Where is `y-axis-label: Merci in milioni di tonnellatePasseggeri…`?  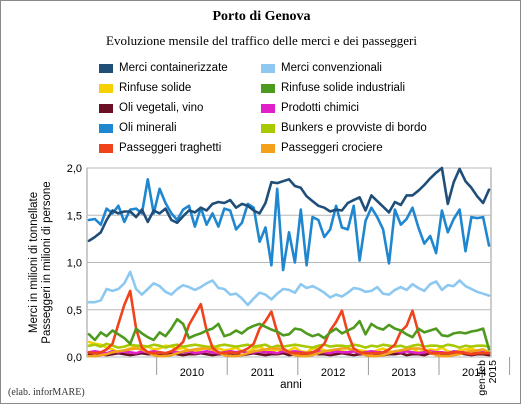
y-axis-label: Merci in milioni di tonnellatePasseggeri… is located at coordinates (40, 262).